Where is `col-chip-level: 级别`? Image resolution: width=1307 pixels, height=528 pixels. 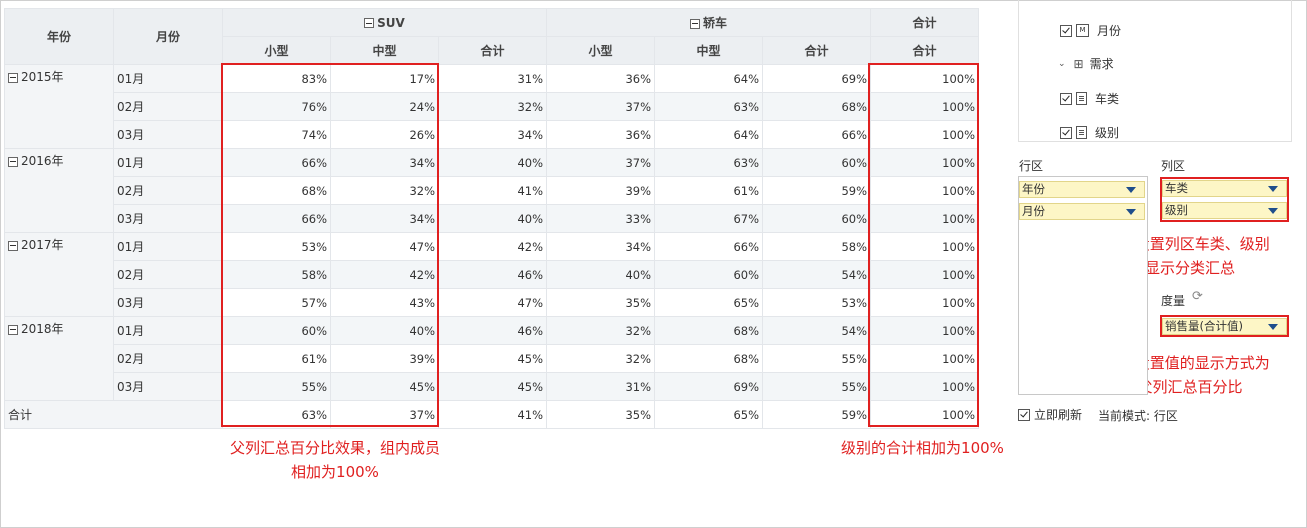 col-chip-level: 级别 is located at coordinates (1224, 210).